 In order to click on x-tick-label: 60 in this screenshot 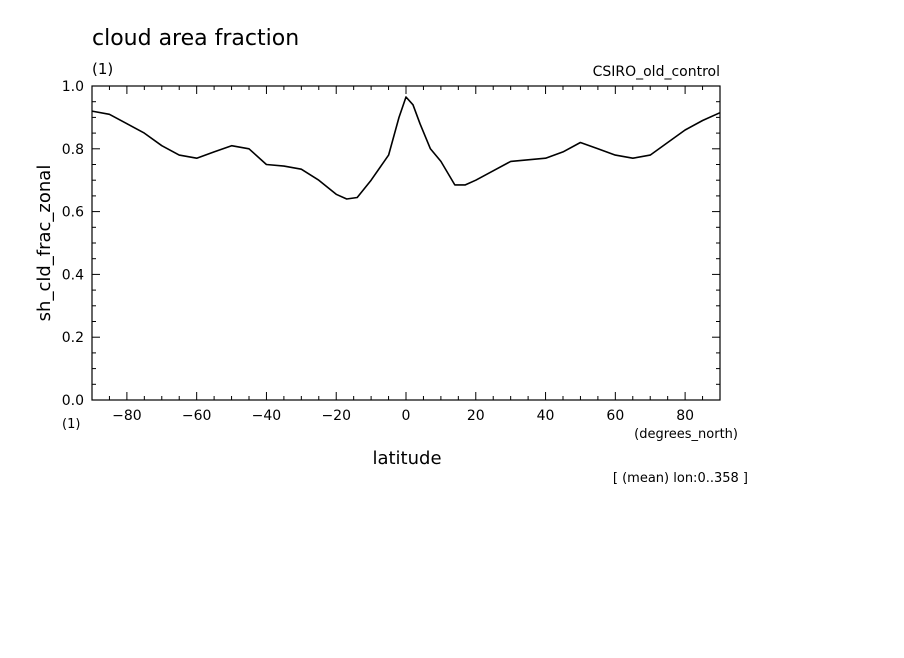, I will do `click(615, 416)`.